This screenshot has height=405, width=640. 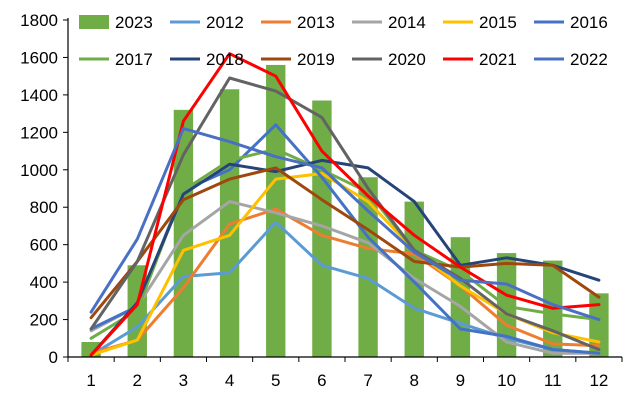 I want to click on legend-item-2021: 2021, so click(x=480, y=59).